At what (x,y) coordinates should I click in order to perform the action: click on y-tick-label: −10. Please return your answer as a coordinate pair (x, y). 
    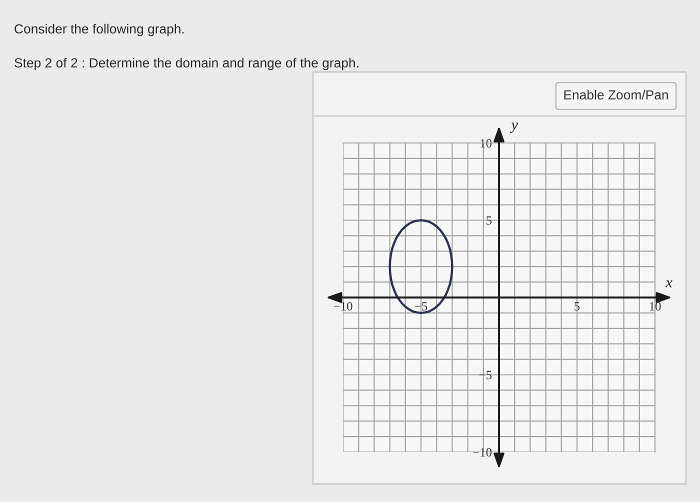
    Looking at the image, I should click on (482, 452).